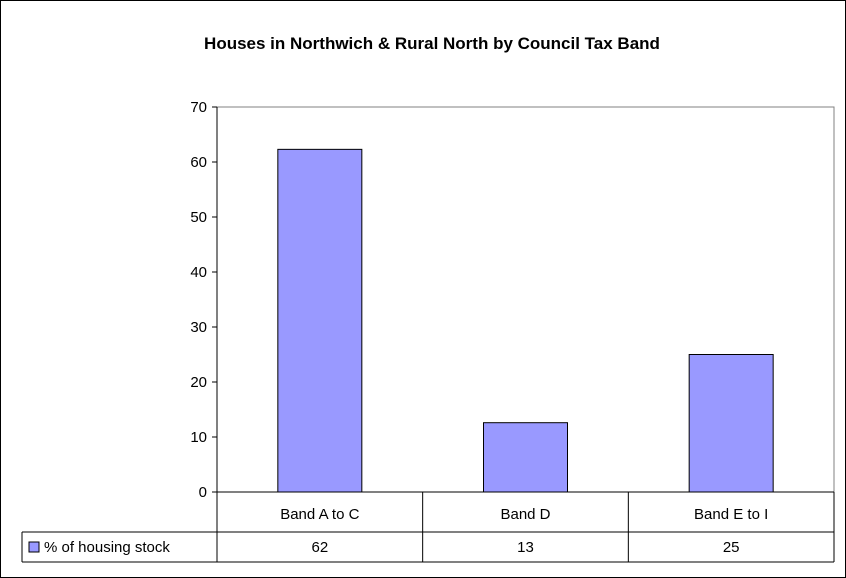  Describe the element at coordinates (198, 162) in the screenshot. I see `y-tick-label: 60` at that location.